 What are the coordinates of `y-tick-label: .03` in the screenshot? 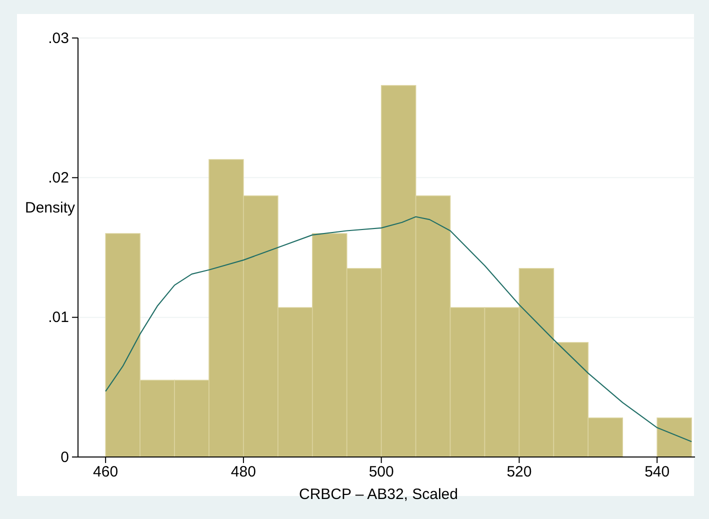 It's located at (58, 38).